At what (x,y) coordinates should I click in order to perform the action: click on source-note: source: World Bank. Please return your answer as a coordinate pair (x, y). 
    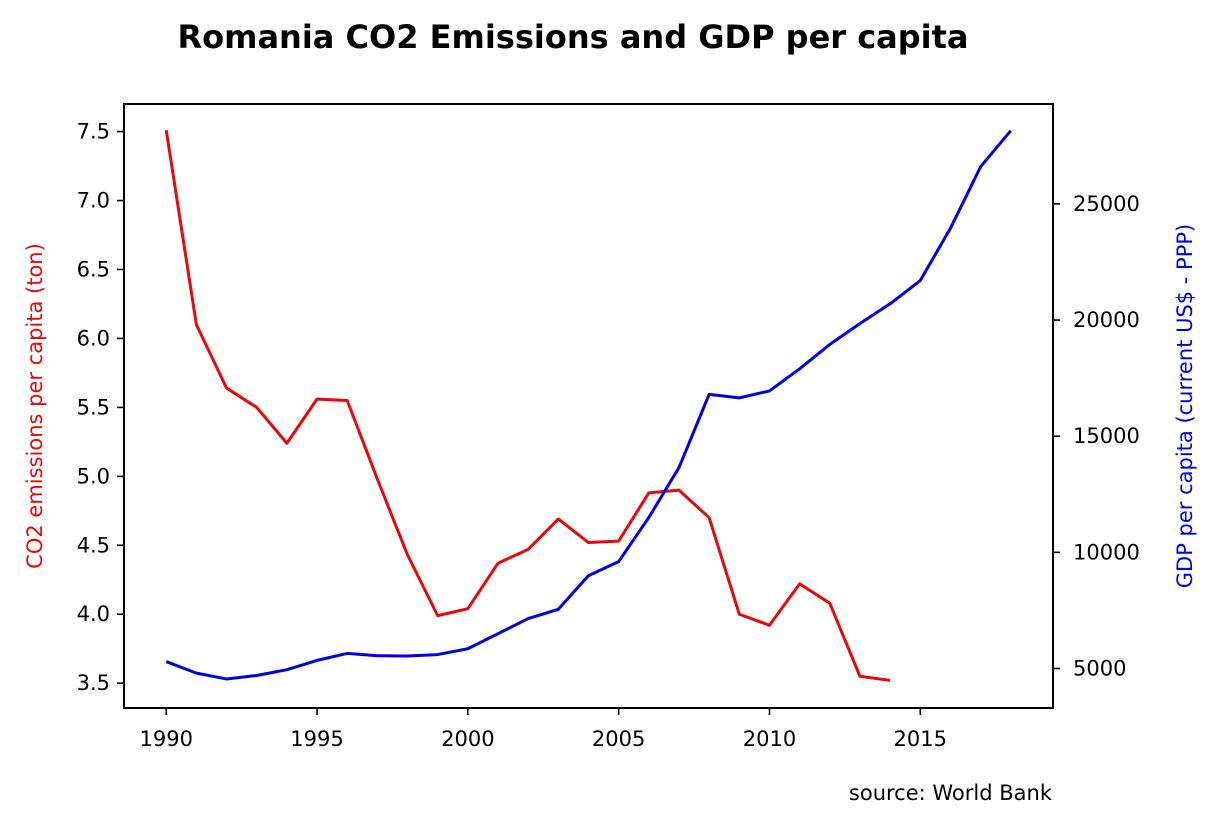
    Looking at the image, I should click on (951, 793).